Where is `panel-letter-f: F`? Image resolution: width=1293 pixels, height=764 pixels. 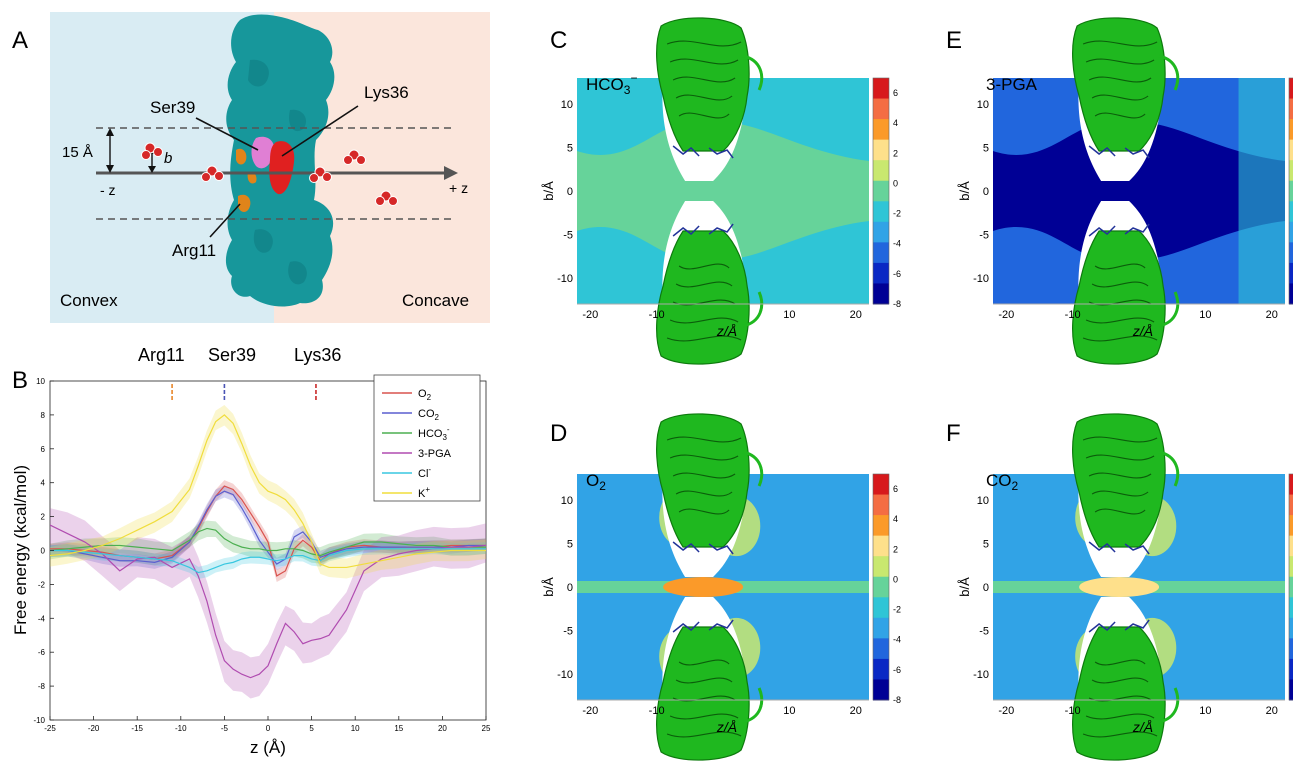 panel-letter-f: F is located at coordinates (953, 433).